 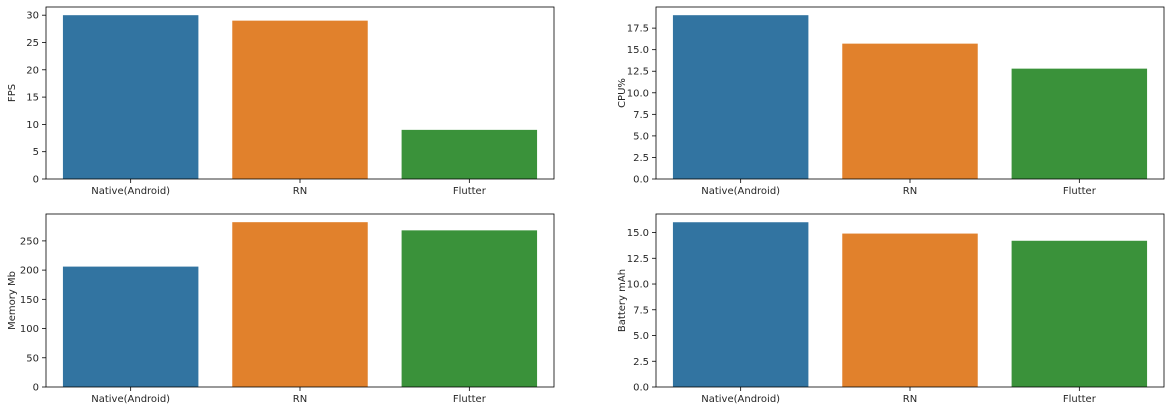 What do you see at coordinates (36, 388) in the screenshot?
I see `memory-ytick-label: 0` at bounding box center [36, 388].